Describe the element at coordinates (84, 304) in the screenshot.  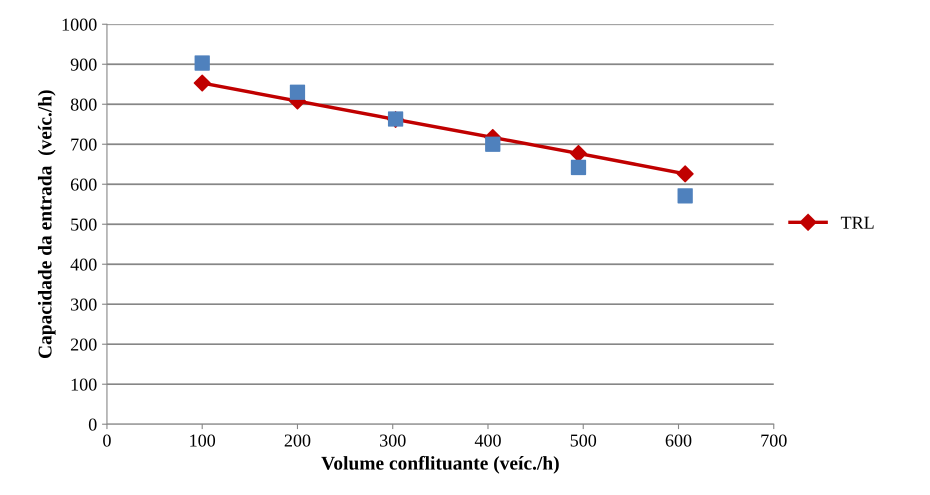
I see `y-tick-label: 300` at that location.